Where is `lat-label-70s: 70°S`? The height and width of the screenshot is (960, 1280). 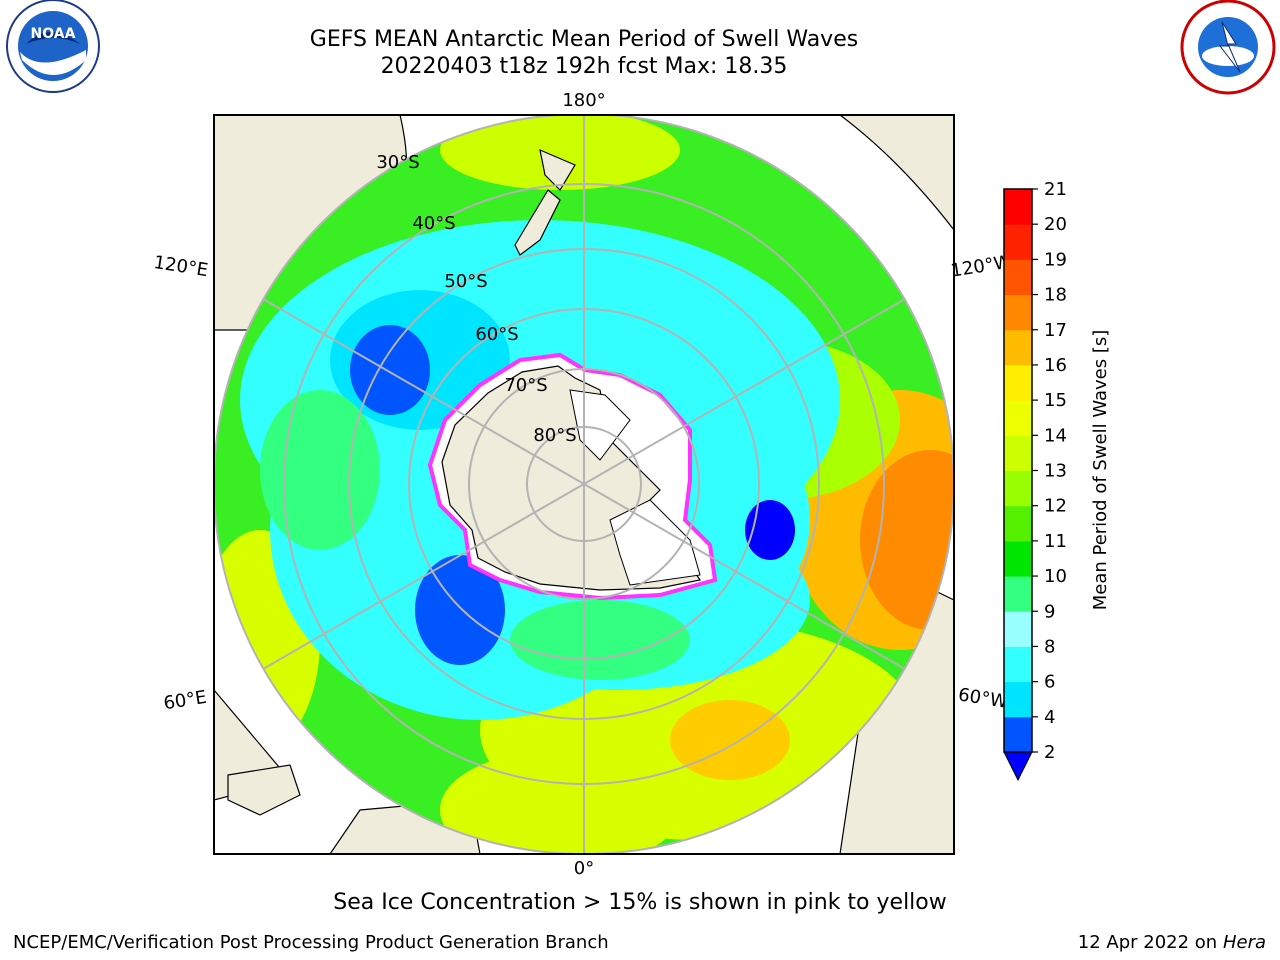
lat-label-70s: 70°S is located at coordinates (525, 385).